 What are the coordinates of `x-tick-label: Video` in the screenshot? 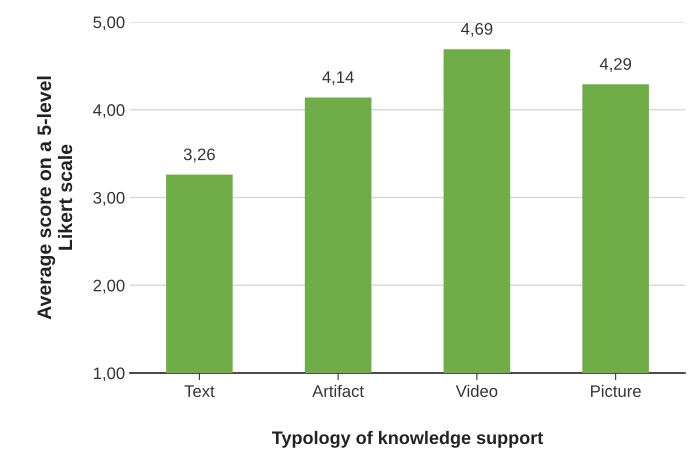 It's located at (477, 391).